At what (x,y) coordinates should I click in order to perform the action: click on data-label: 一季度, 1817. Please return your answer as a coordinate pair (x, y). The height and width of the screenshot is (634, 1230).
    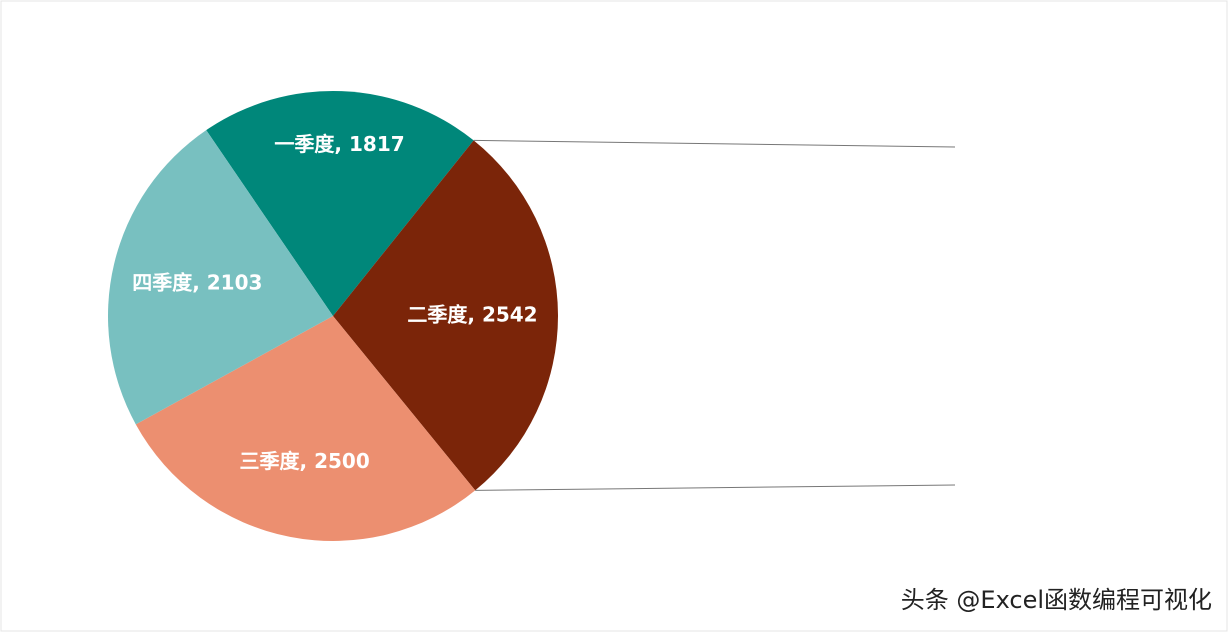
    Looking at the image, I should click on (339, 144).